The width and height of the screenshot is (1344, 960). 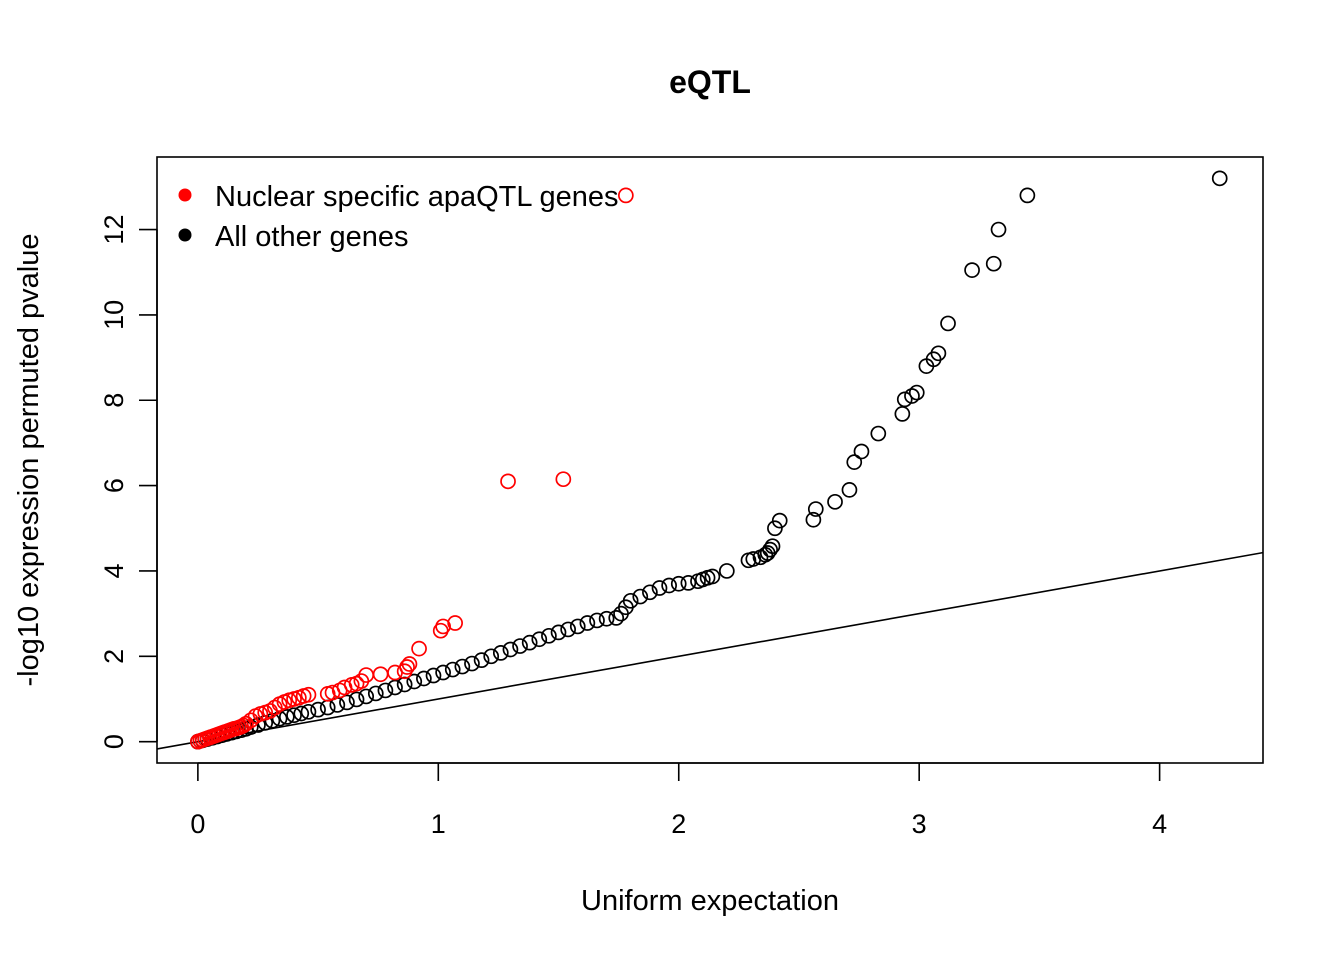 What do you see at coordinates (438, 824) in the screenshot?
I see `x-tick-label: 1` at bounding box center [438, 824].